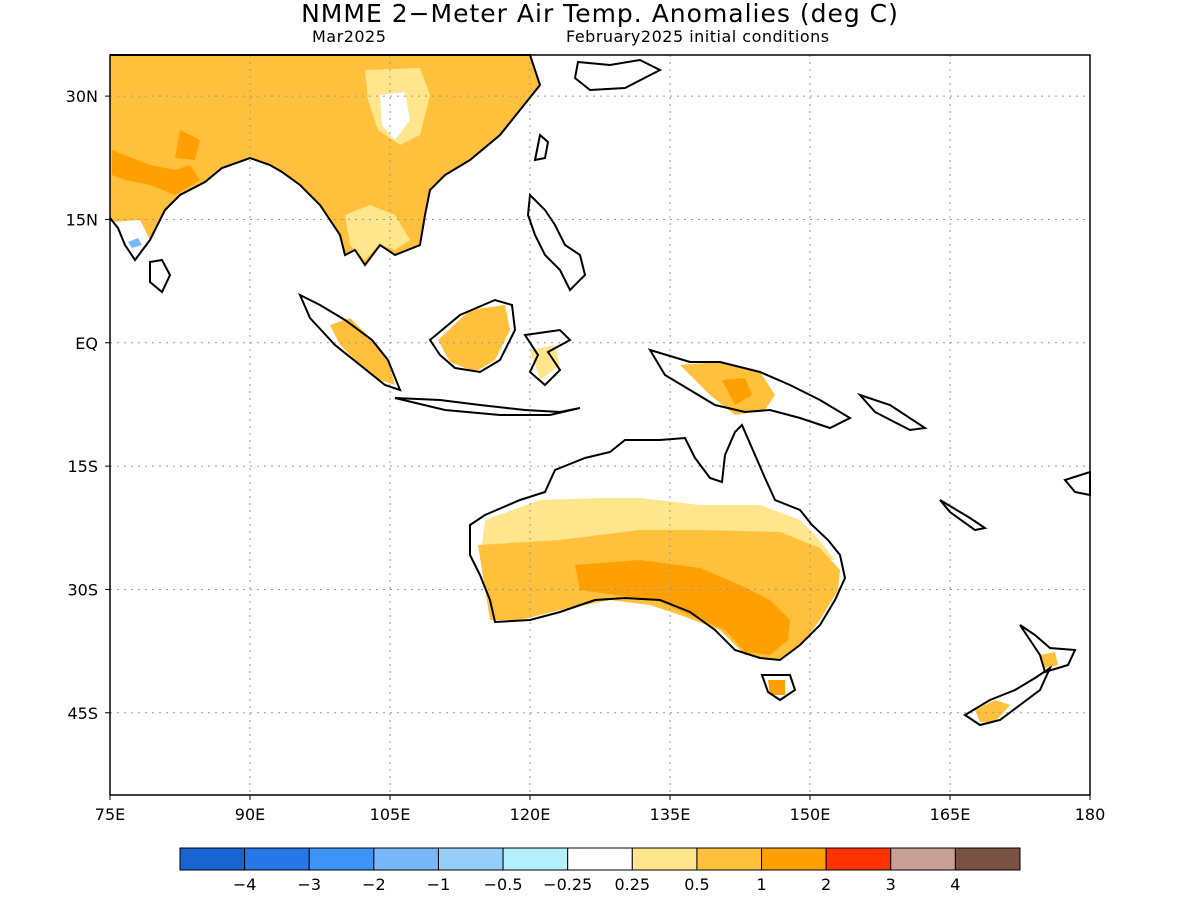  I want to click on indochina-weak-anomaly, so click(377, 232).